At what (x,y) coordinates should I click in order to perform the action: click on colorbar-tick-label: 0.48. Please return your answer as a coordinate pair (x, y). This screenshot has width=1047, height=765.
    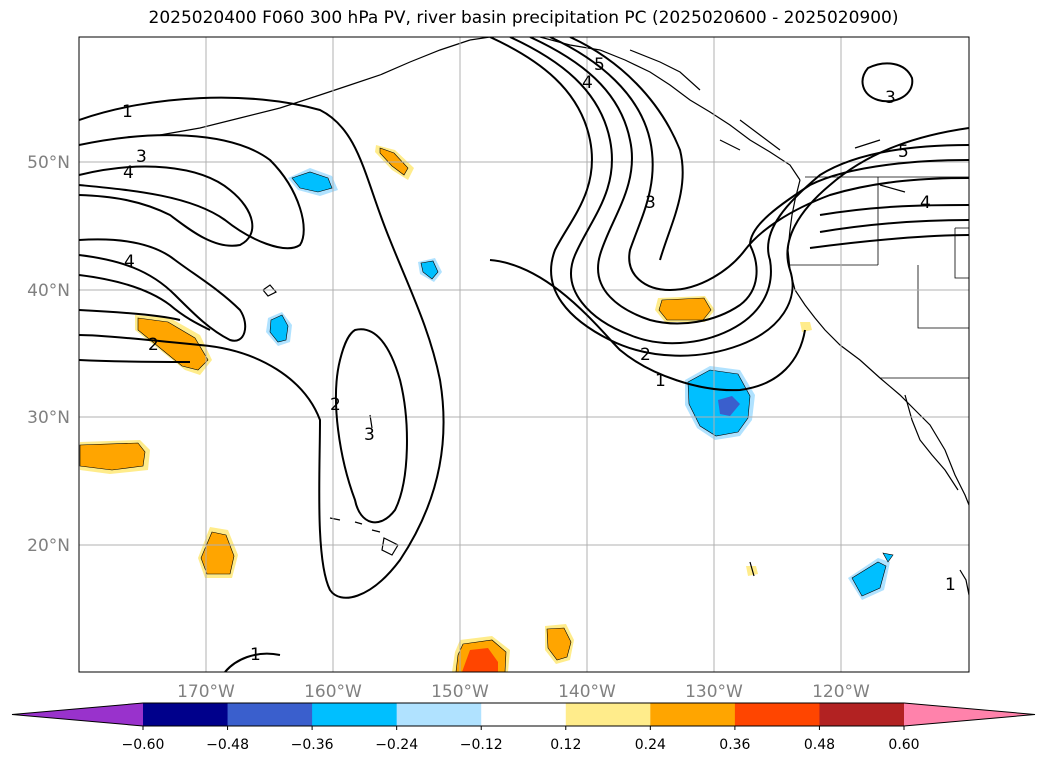
    Looking at the image, I should click on (819, 745).